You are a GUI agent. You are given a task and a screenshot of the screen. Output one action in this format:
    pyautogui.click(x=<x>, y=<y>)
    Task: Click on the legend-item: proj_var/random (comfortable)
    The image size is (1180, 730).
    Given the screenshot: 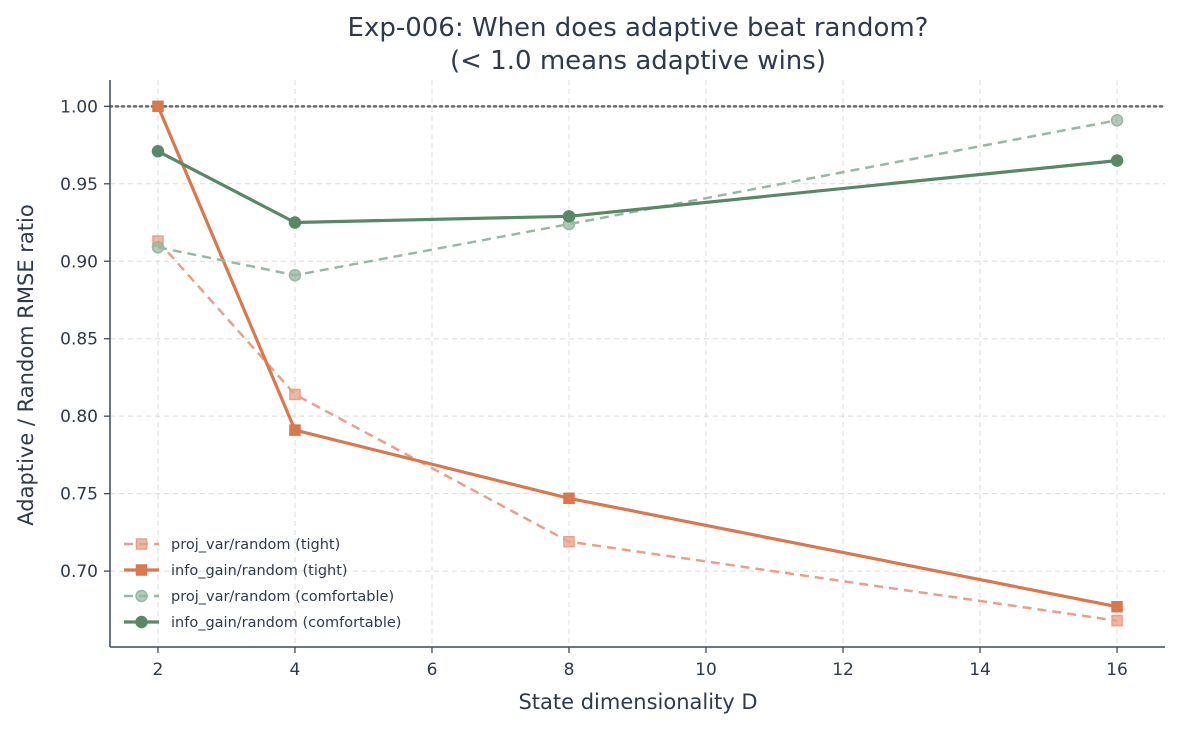 What is the action you would take?
    pyautogui.click(x=259, y=597)
    